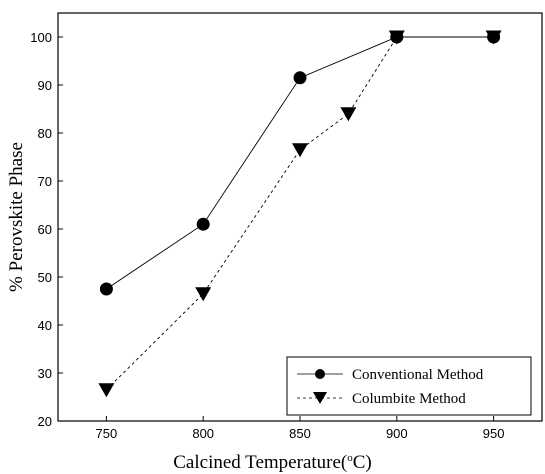 The width and height of the screenshot is (545, 474). Describe the element at coordinates (350, 458) in the screenshot. I see `x-axis-title-degree: o` at that location.